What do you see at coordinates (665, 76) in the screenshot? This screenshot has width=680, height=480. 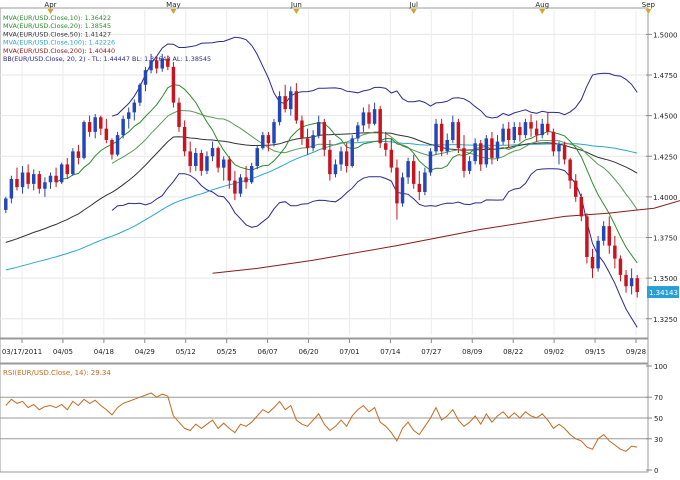 I see `price-tick-label: 1.4750` at bounding box center [665, 76].